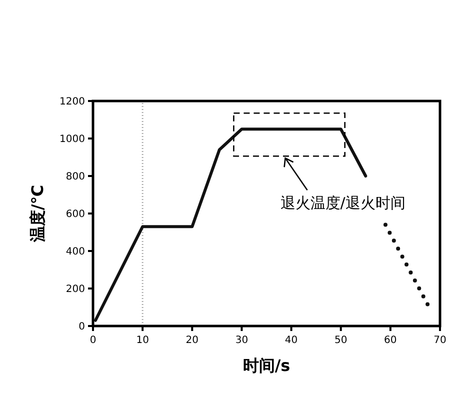 This screenshot has height=405, width=474. I want to click on y-tick-label: 600, so click(75, 214).